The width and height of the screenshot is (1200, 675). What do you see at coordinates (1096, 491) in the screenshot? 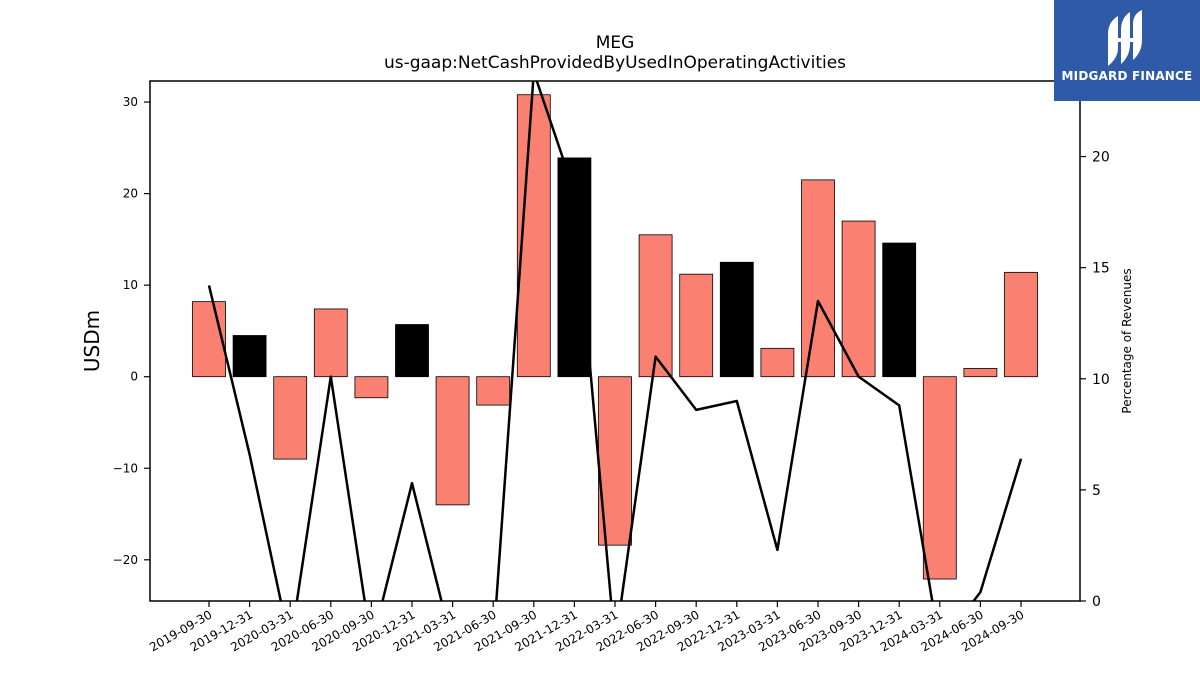
I see `y2-tick-label: 5` at bounding box center [1096, 491].